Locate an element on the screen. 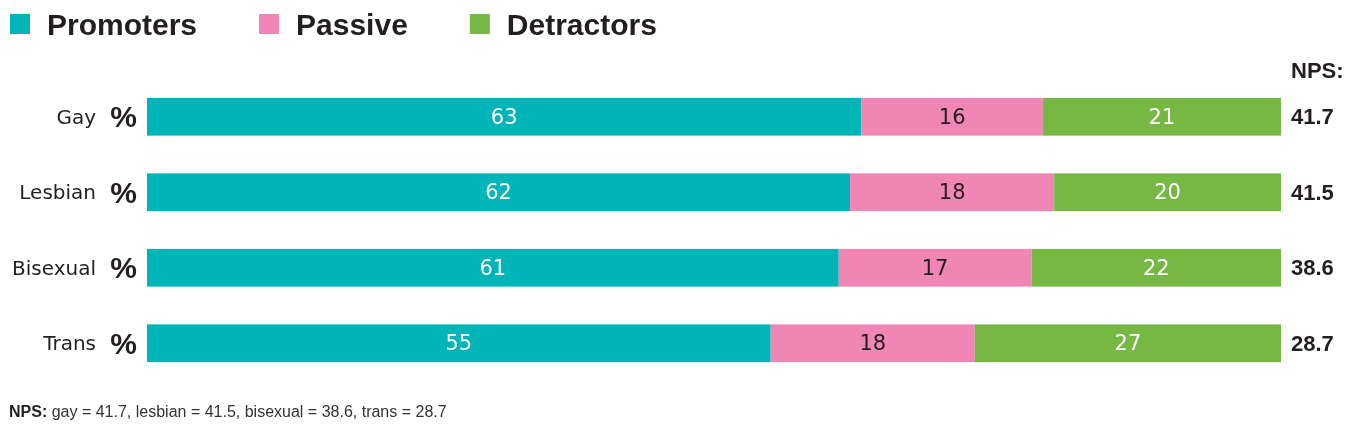 The width and height of the screenshot is (1347, 427). data-label: 61 is located at coordinates (493, 267).